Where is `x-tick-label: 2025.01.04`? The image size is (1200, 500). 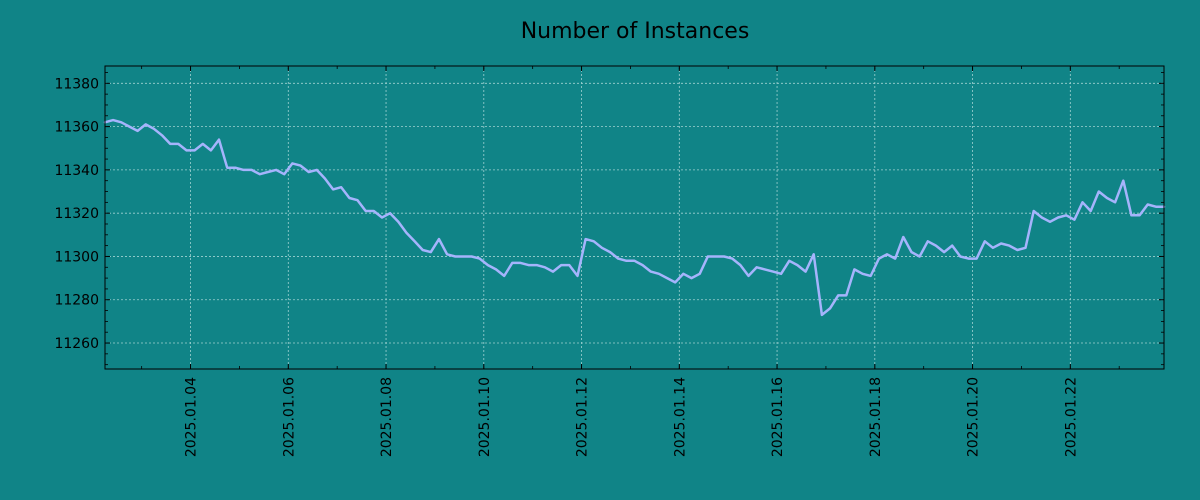 x-tick-label: 2025.01.04 is located at coordinates (192, 417).